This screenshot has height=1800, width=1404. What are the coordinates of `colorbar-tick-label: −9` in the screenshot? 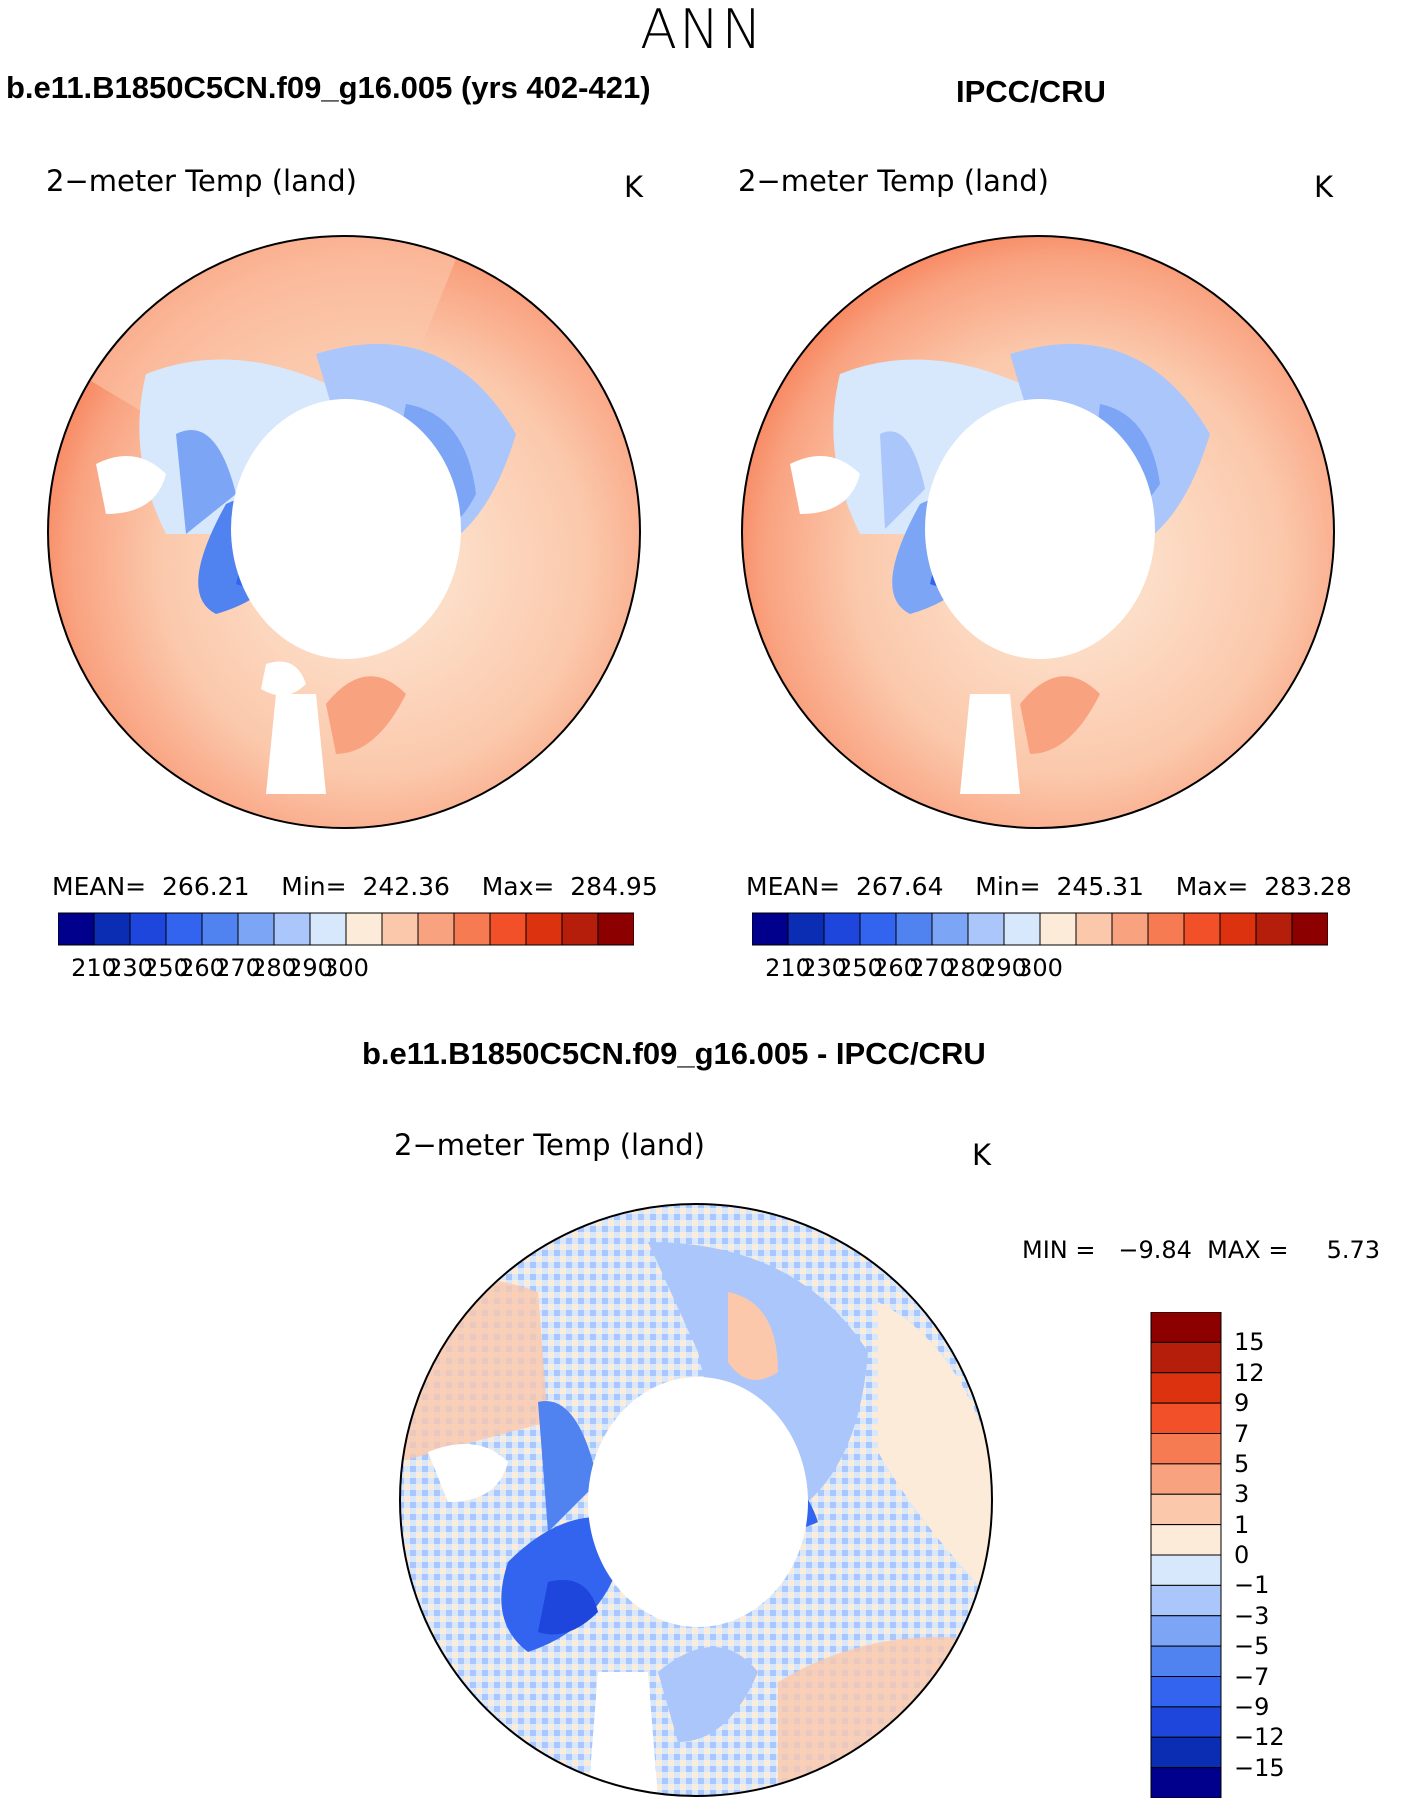 It's located at (1252, 1706).